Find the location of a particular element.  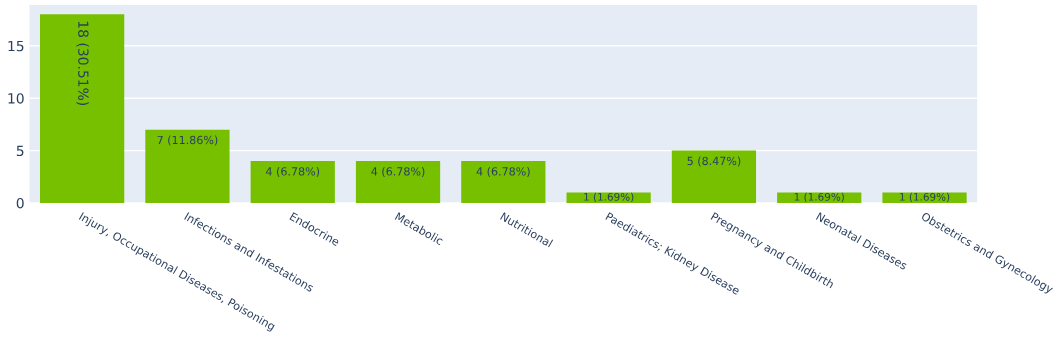

y-tick-label: 15 is located at coordinates (16, 46).